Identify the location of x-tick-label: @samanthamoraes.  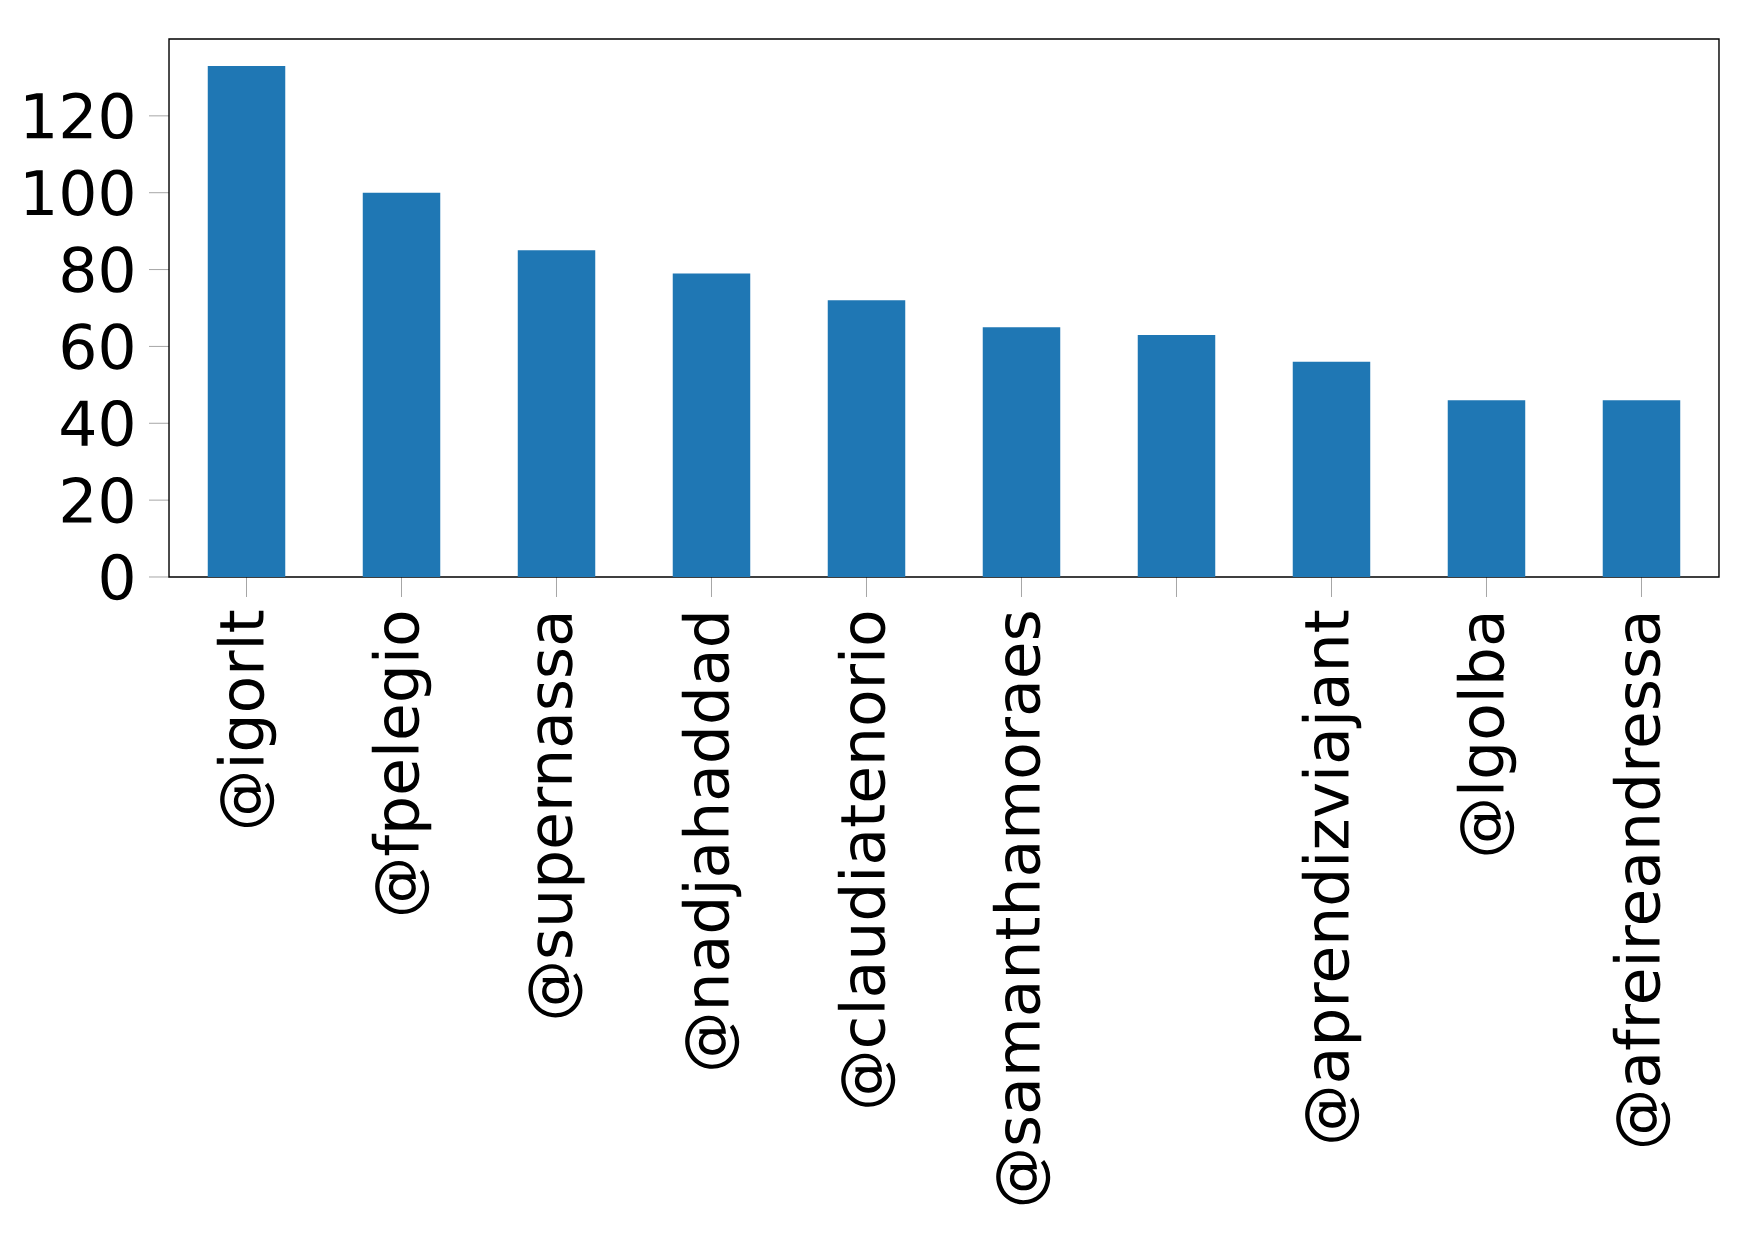
(1021, 908).